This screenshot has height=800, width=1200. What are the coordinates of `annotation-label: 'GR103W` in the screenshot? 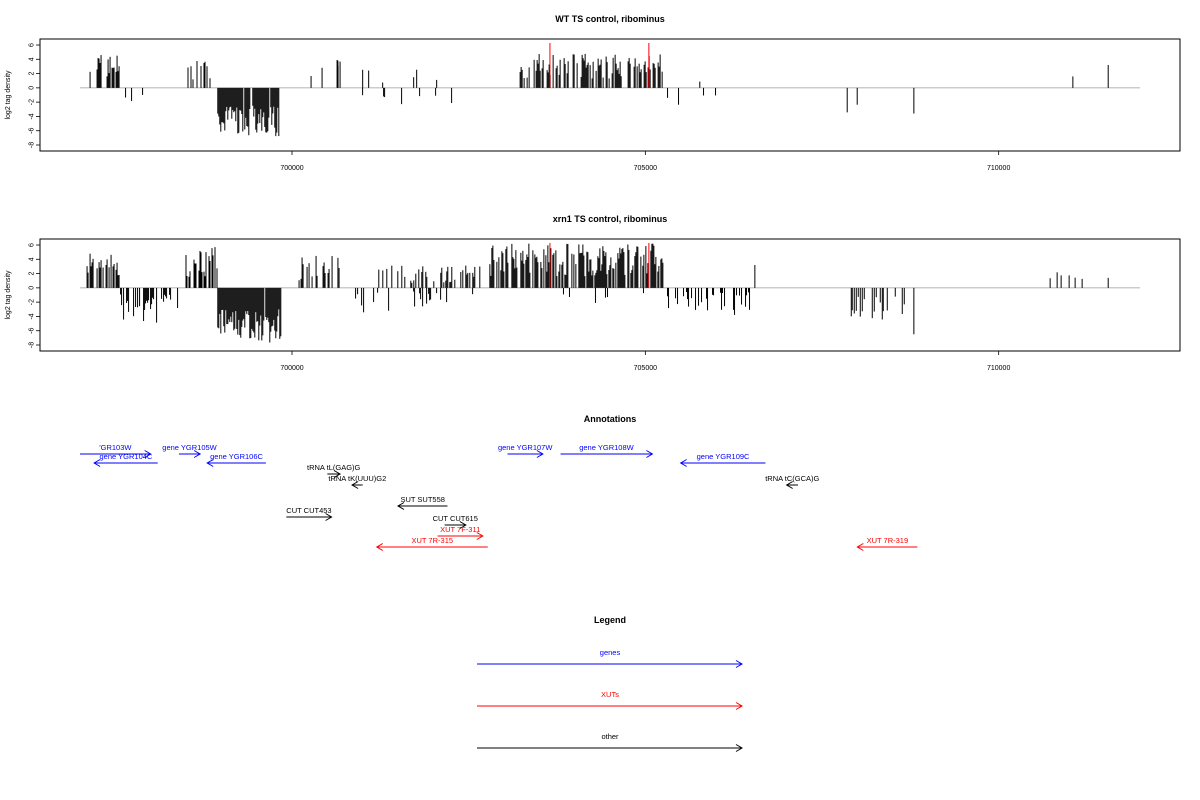 It's located at (115, 447).